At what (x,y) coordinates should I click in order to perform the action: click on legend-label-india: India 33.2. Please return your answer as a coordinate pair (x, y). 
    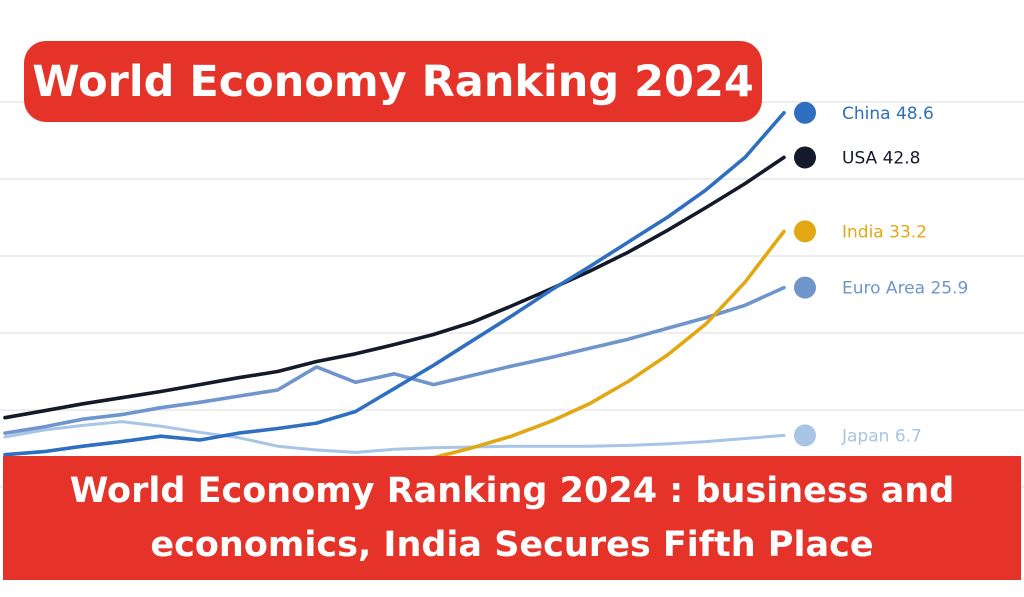
    Looking at the image, I should click on (884, 232).